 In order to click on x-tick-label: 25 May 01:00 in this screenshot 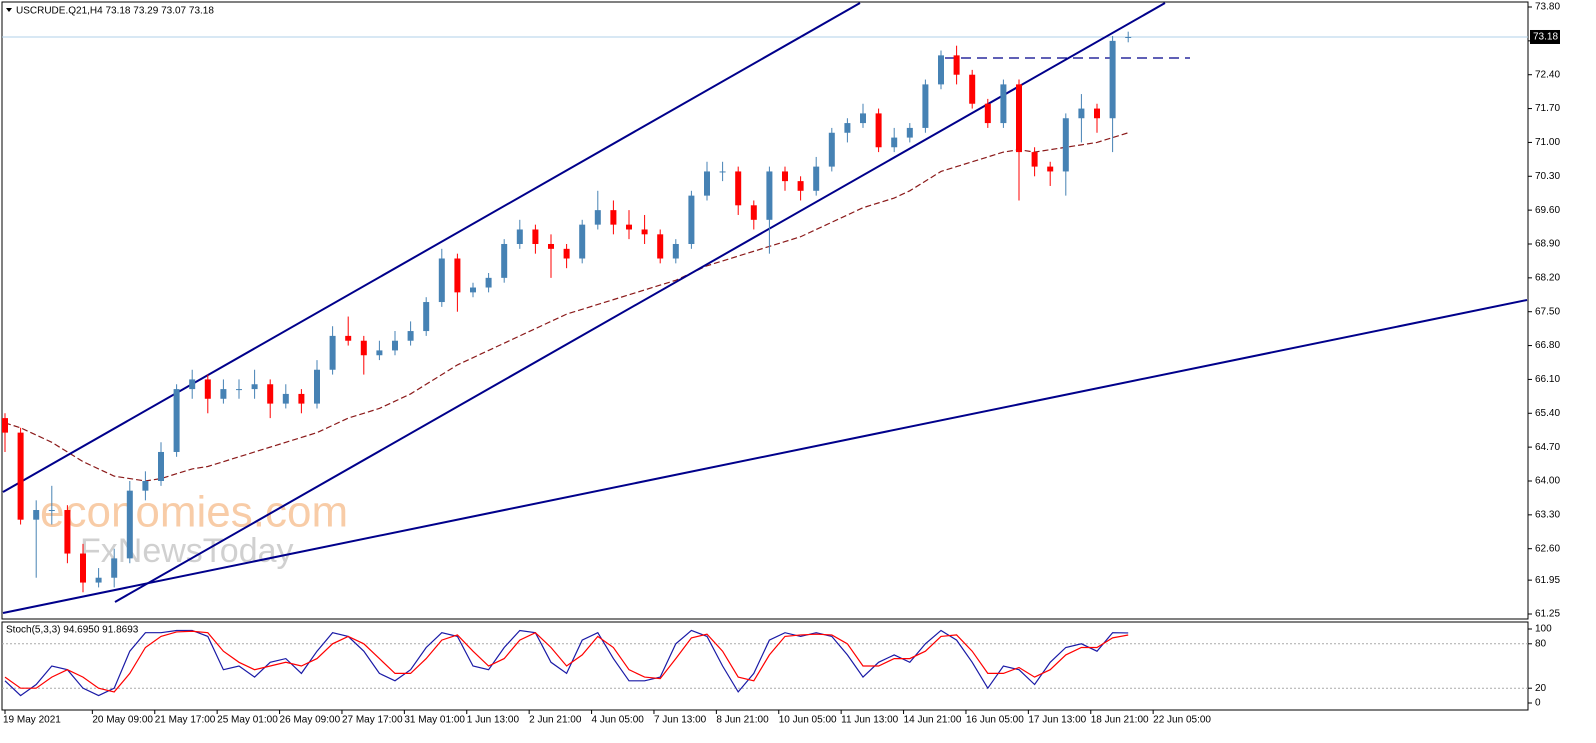, I will do `click(247, 720)`.